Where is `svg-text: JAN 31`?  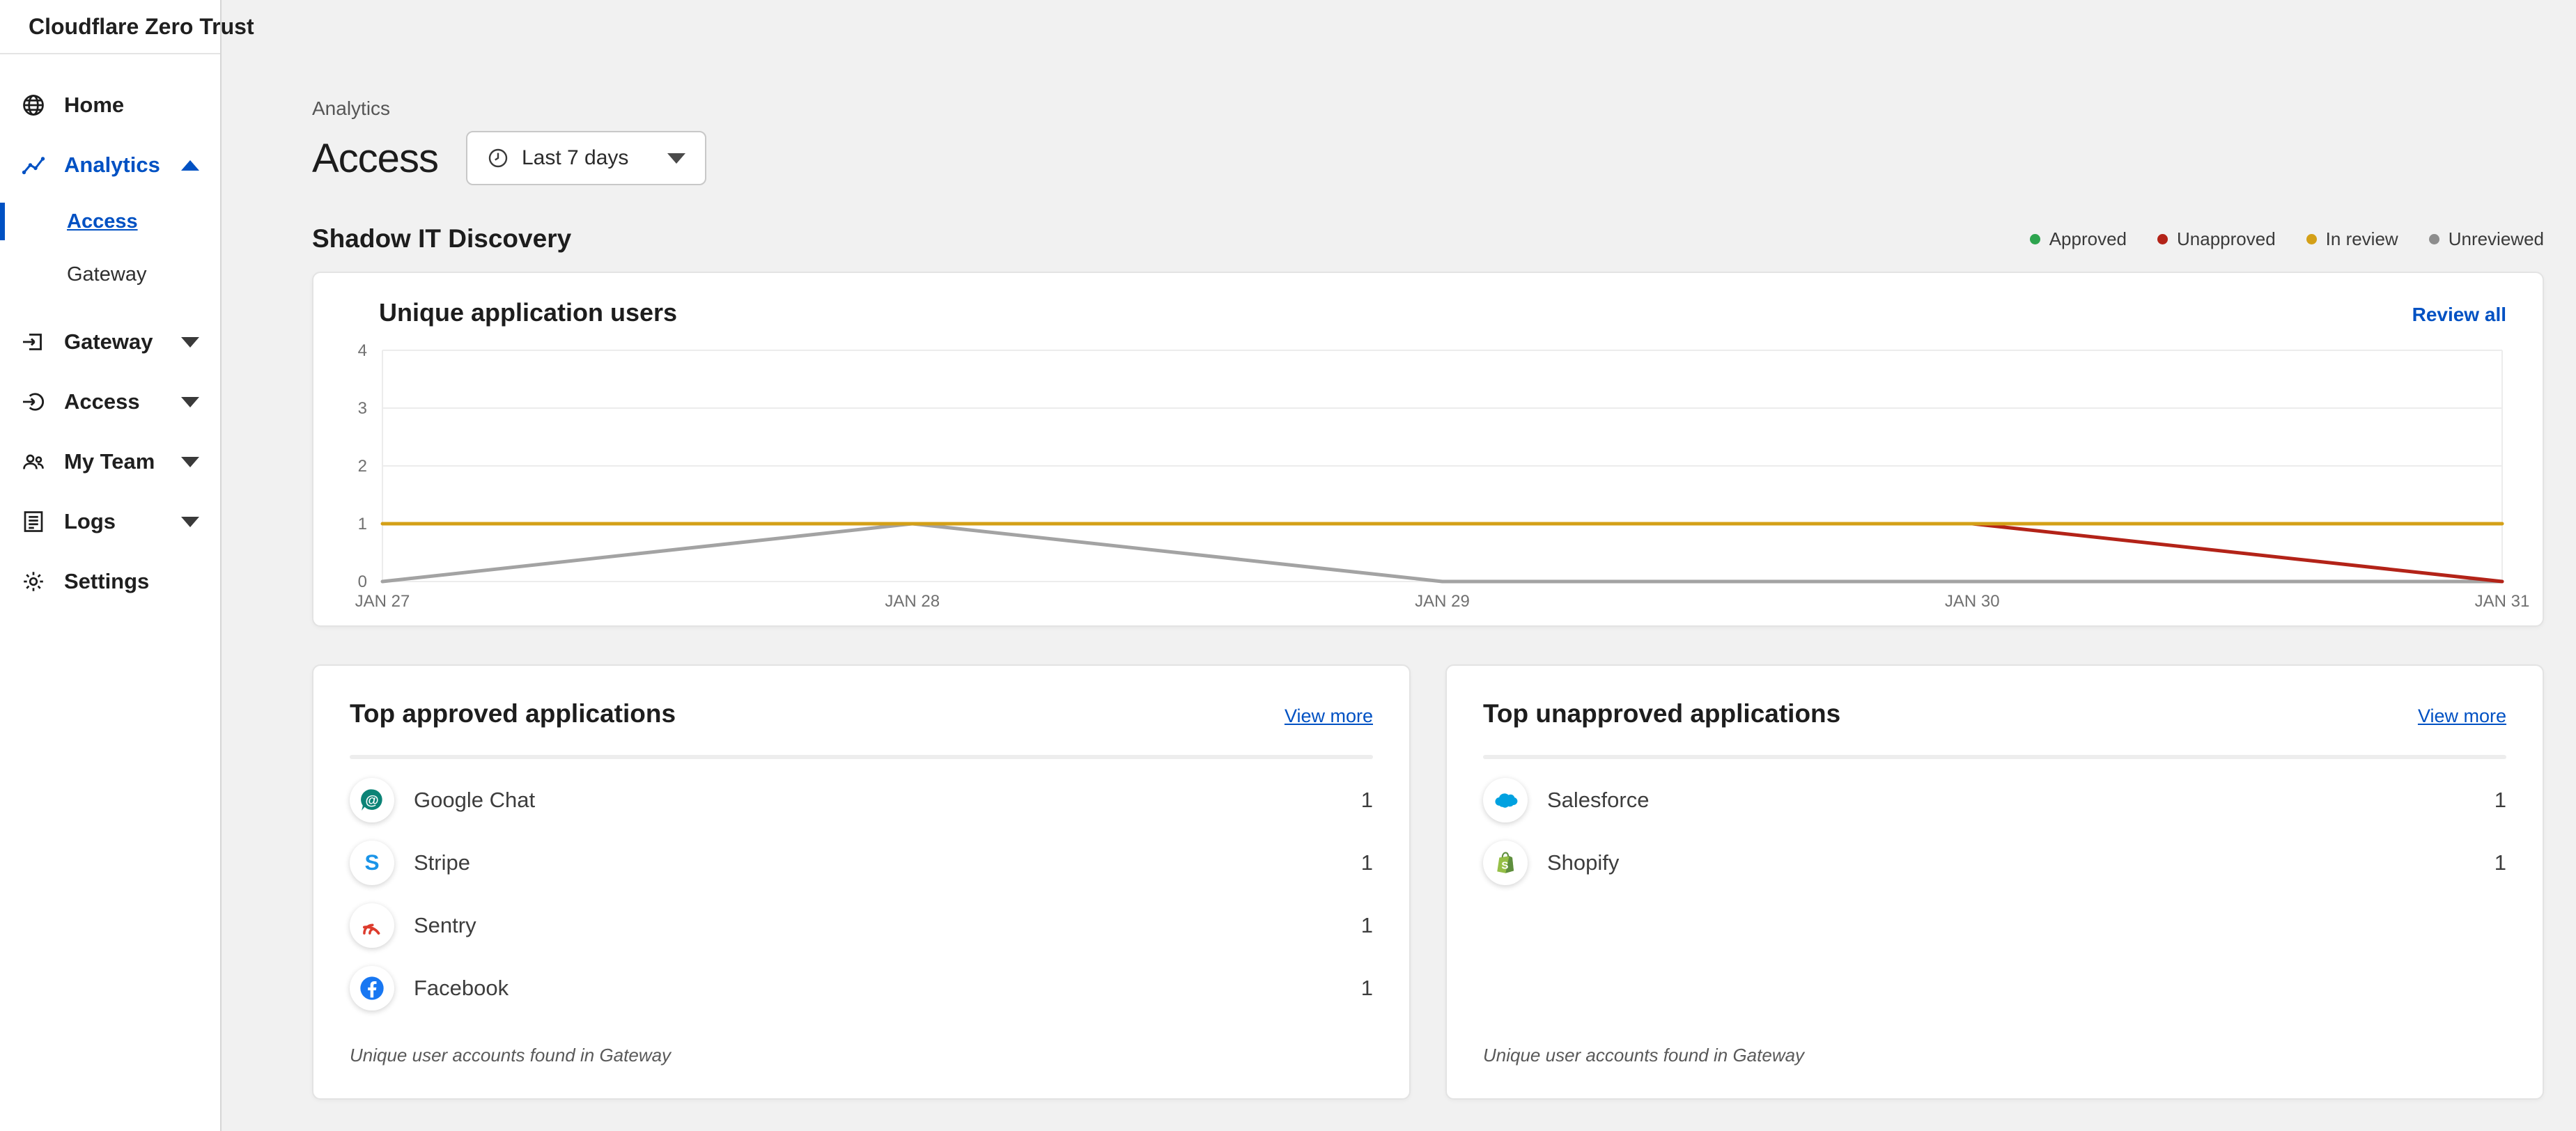
svg-text: JAN 31 is located at coordinates (2502, 601).